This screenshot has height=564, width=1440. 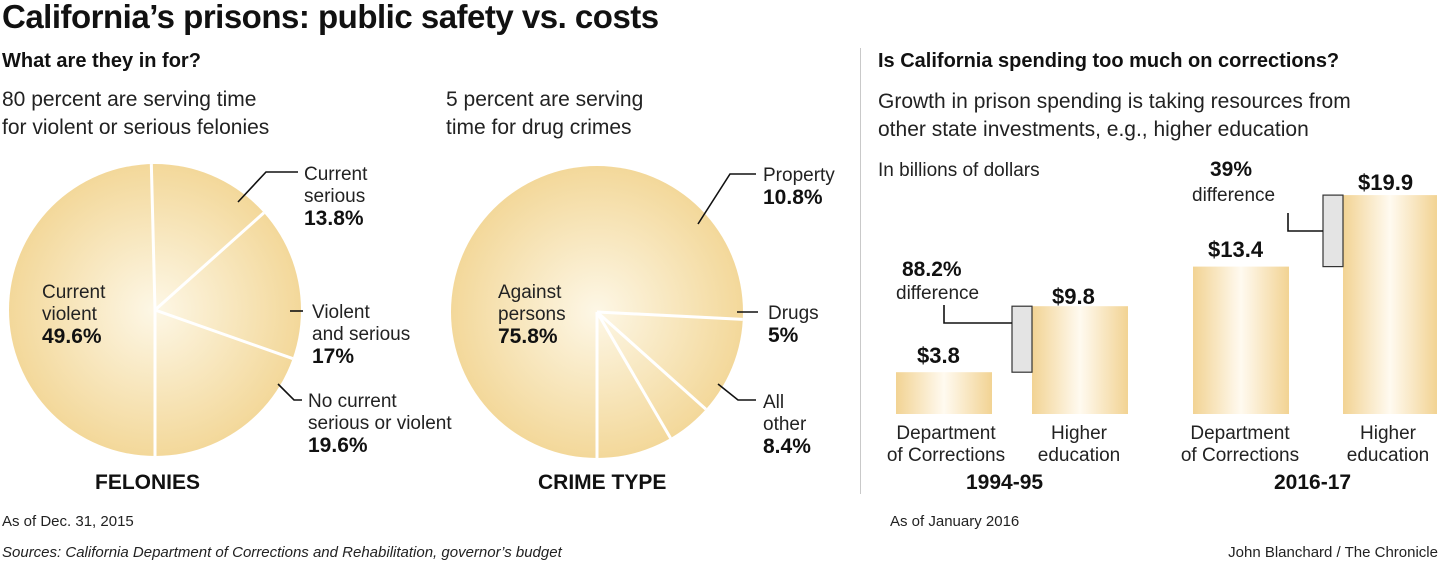 I want to click on leader-all-other, so click(x=736, y=392).